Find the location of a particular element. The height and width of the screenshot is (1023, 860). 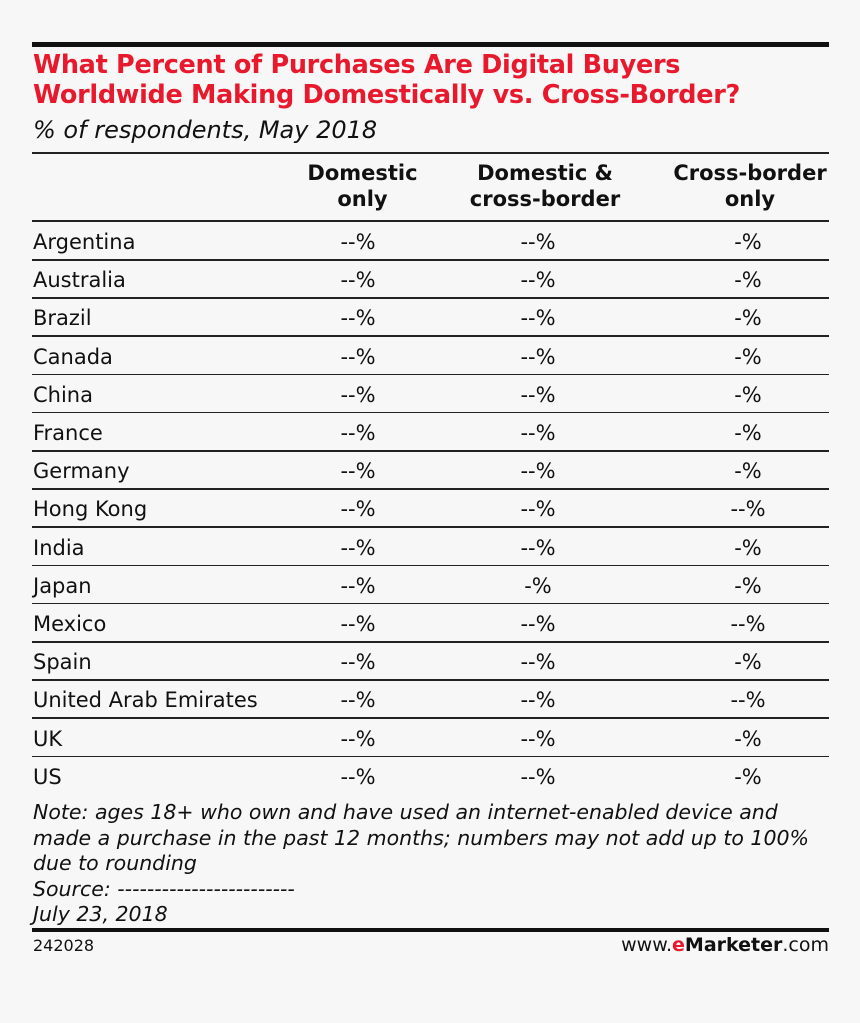

header-bottom-rule is located at coordinates (430, 221).